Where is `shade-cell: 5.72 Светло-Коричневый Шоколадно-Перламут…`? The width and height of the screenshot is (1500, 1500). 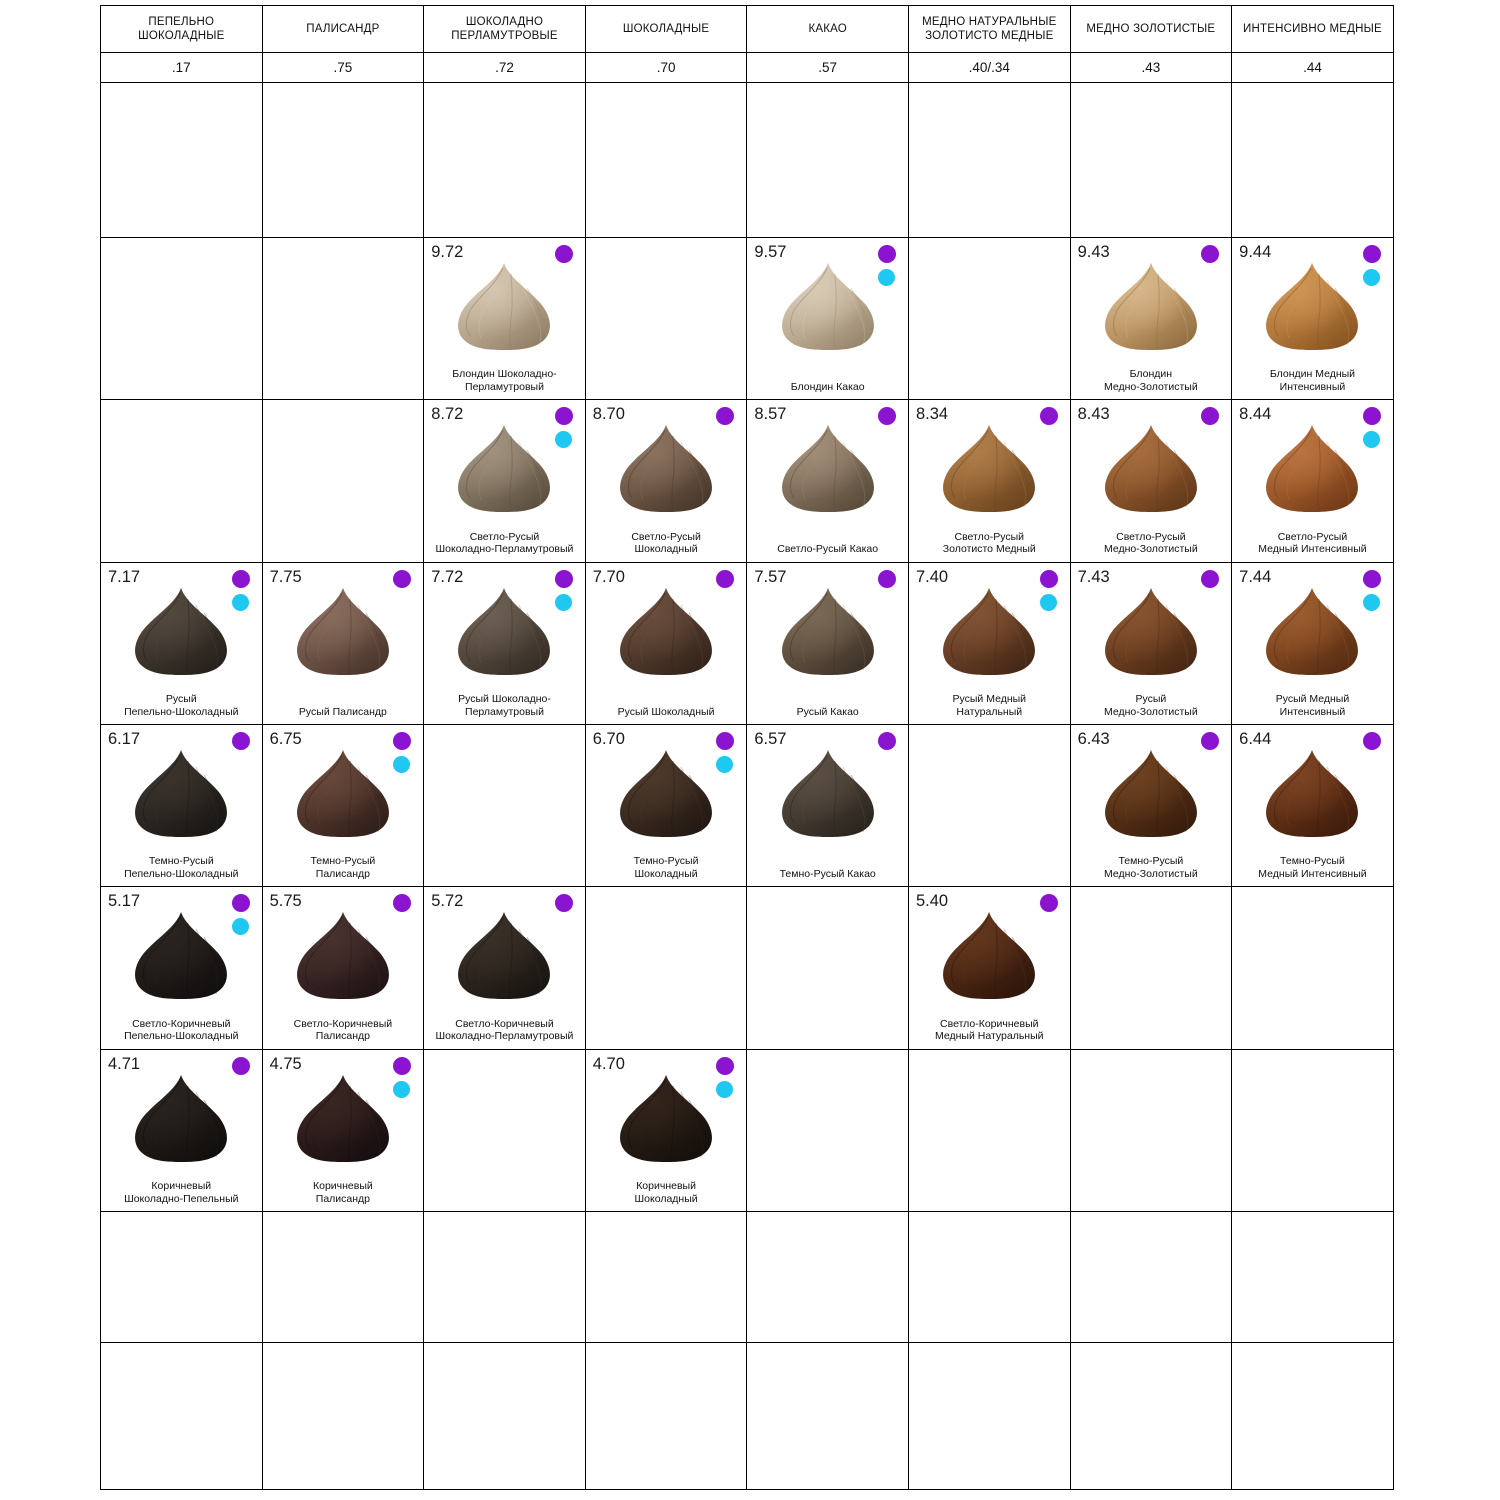
shade-cell: 5.72 Светло-Коричневый Шоколадно-Перламут… is located at coordinates (504, 968).